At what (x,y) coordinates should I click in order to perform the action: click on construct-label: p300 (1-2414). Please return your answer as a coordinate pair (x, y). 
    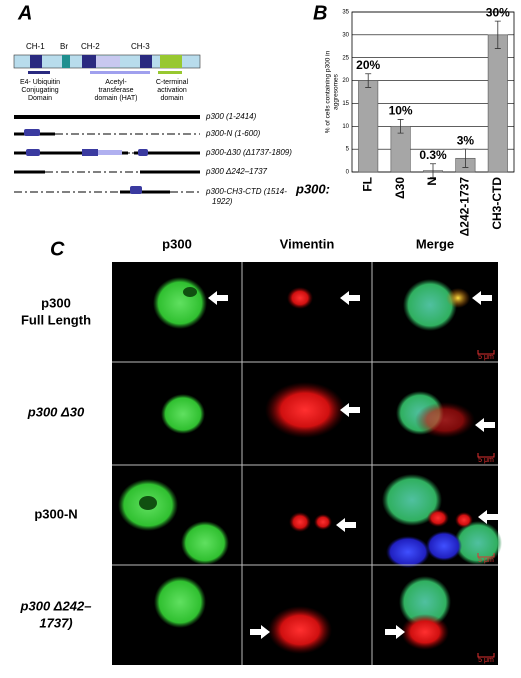
    Looking at the image, I should click on (231, 116).